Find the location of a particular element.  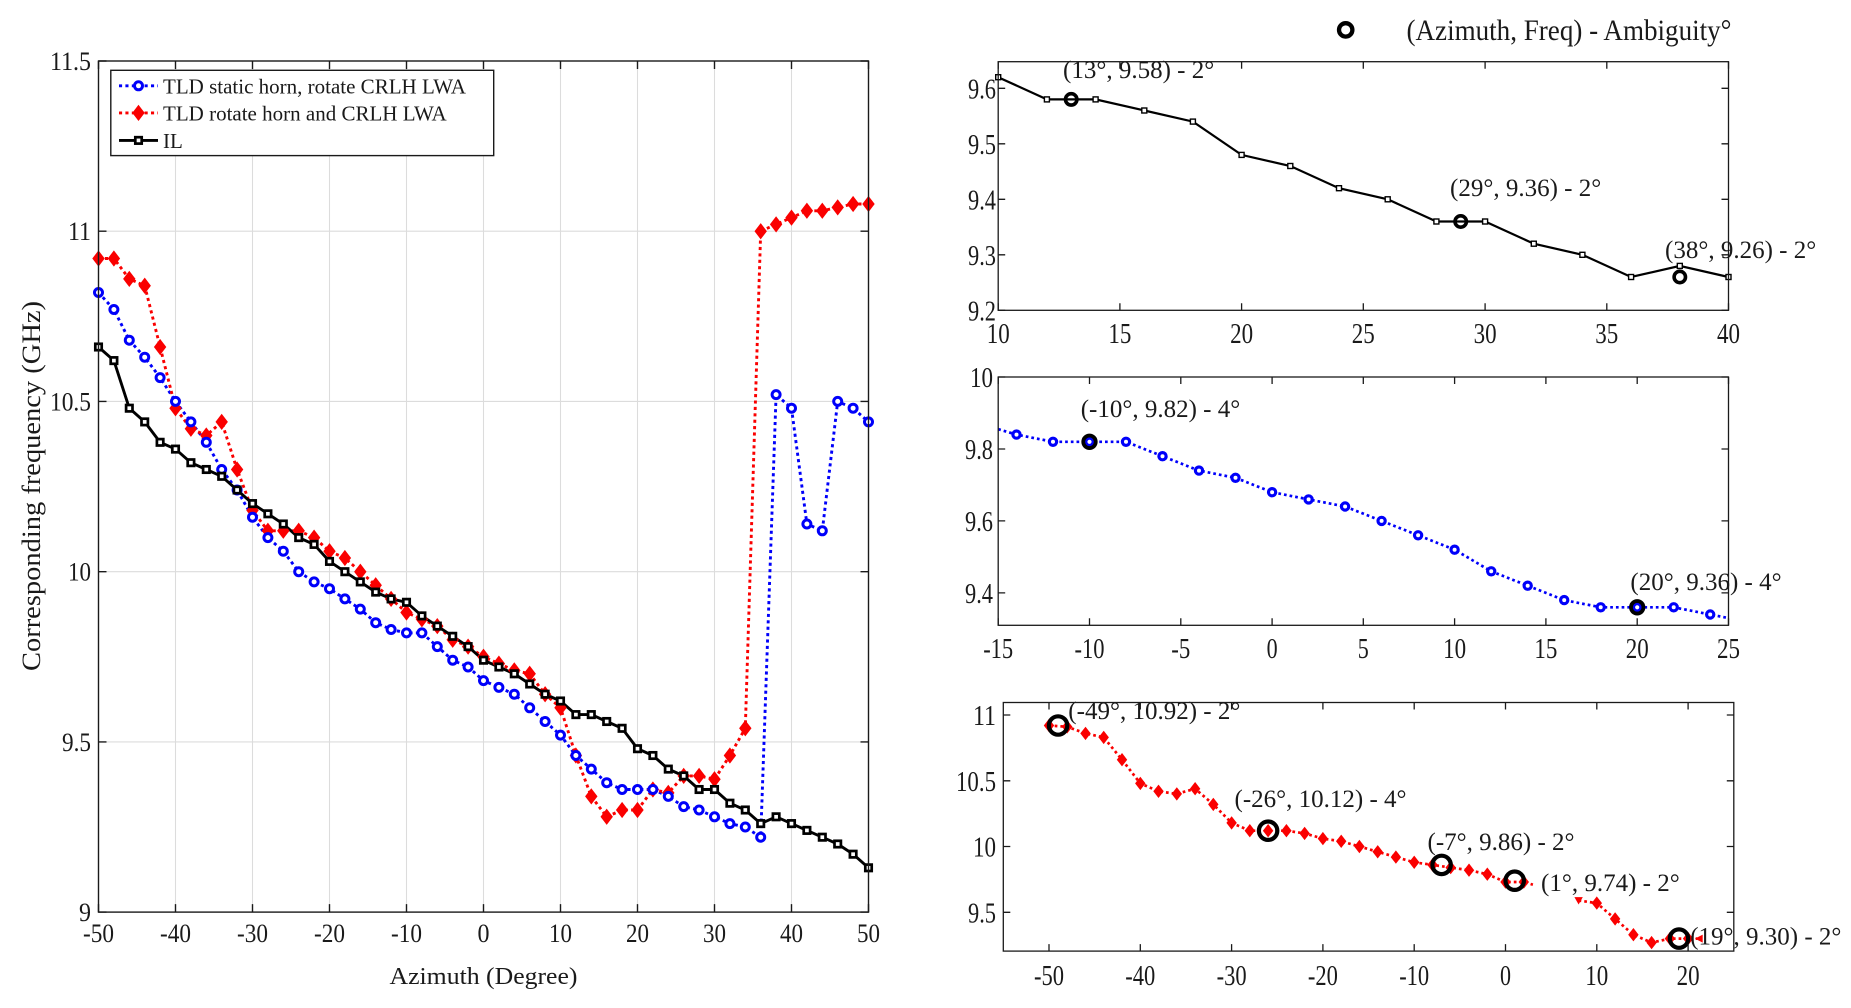

svg-text: 5 is located at coordinates (1363, 649).